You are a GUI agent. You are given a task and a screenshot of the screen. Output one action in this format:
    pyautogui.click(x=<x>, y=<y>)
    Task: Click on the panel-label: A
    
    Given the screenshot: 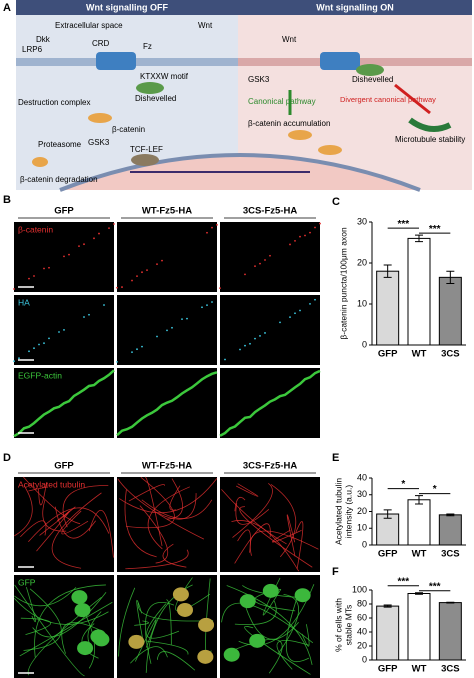 What is the action you would take?
    pyautogui.click(x=7, y=8)
    